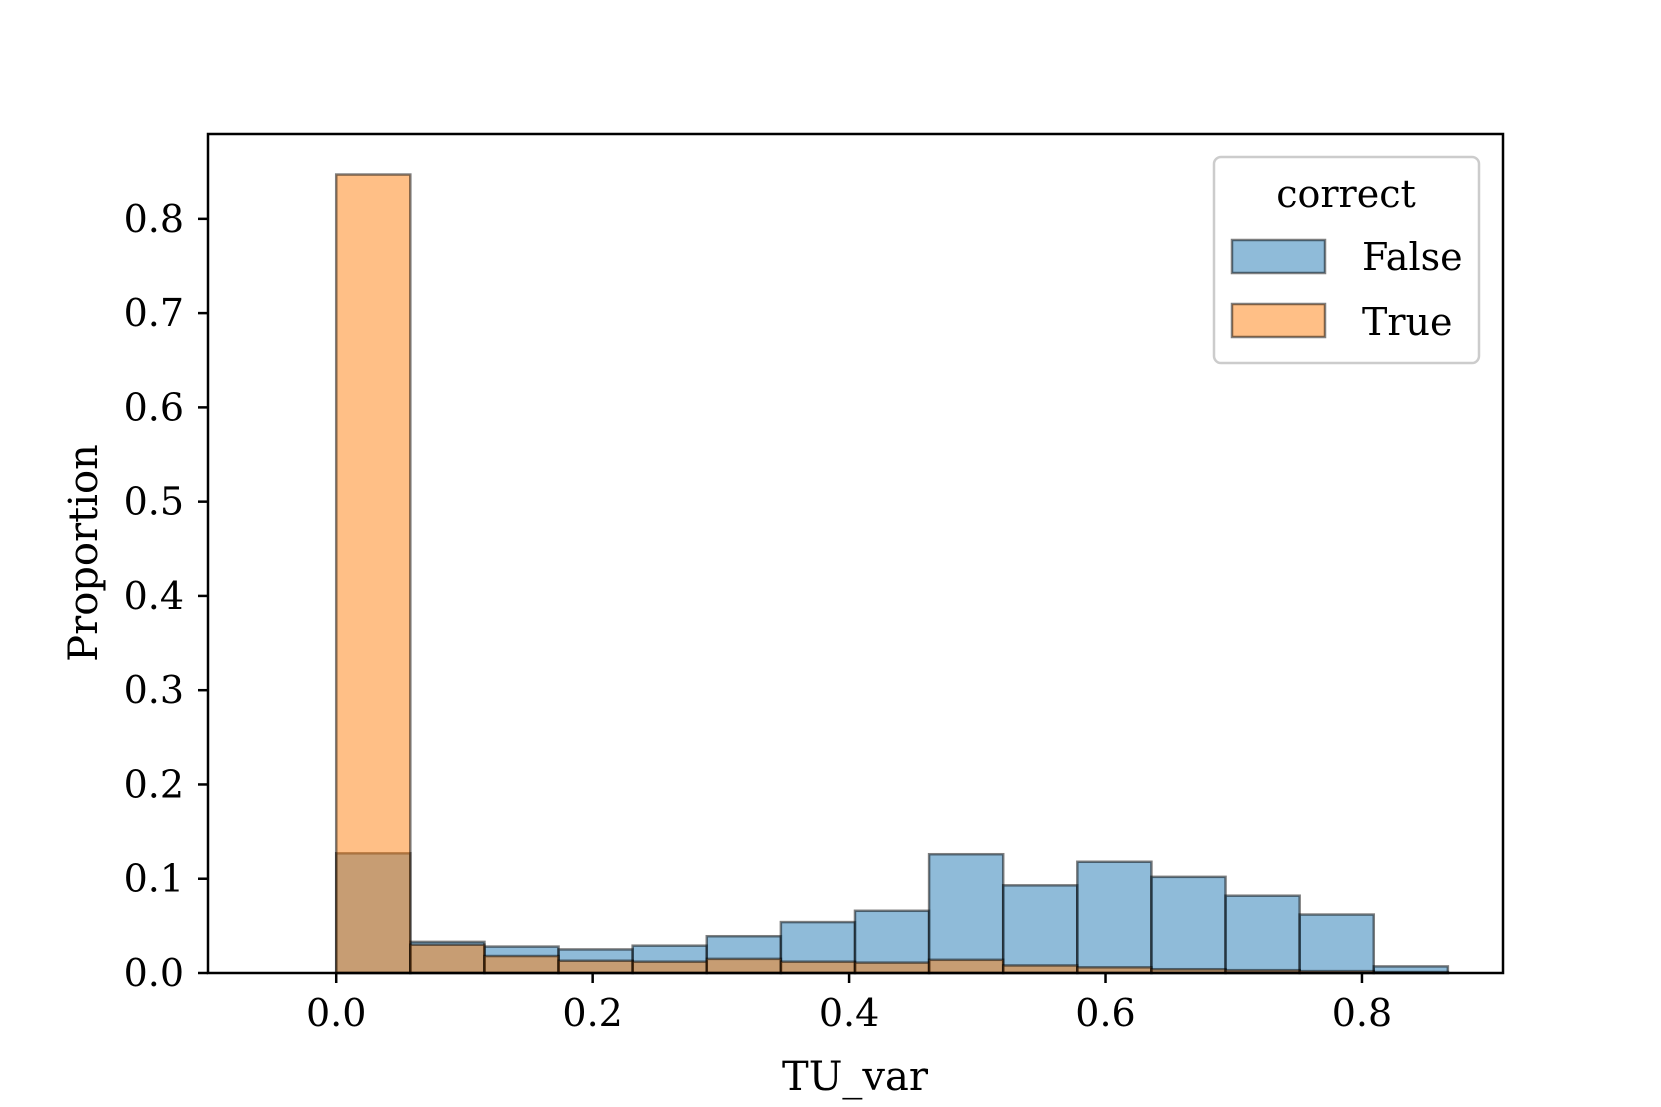  Describe the element at coordinates (1362, 1013) in the screenshot. I see `x-tick-label-4: 0.8` at that location.